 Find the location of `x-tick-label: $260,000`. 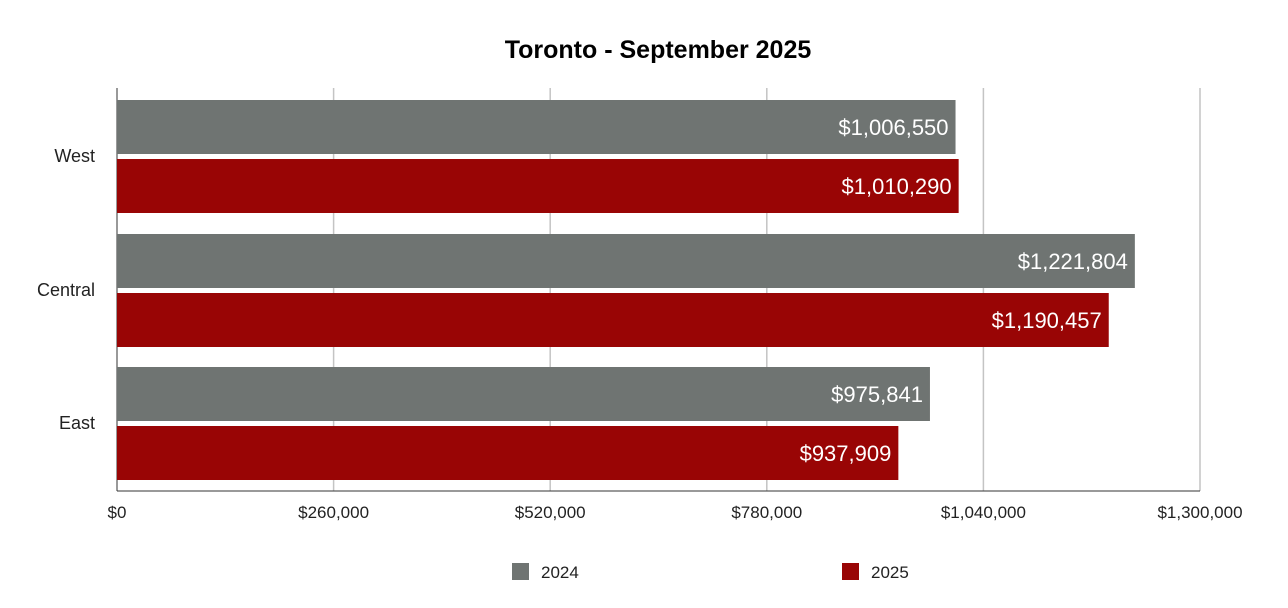

x-tick-label: $260,000 is located at coordinates (333, 512).